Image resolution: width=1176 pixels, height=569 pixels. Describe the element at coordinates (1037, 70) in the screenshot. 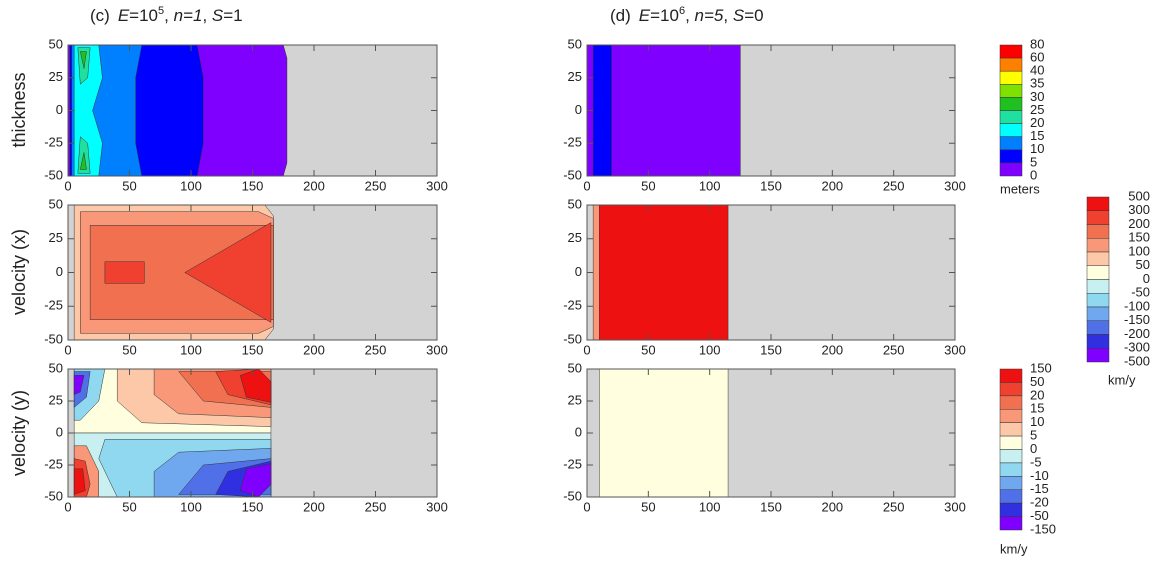

I see `colorbar-label: 40` at that location.